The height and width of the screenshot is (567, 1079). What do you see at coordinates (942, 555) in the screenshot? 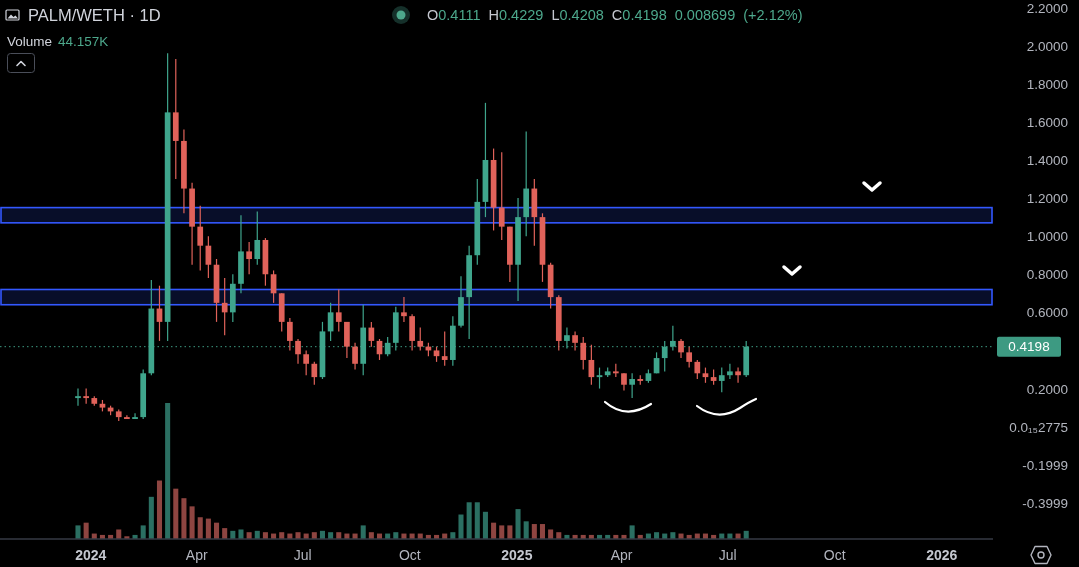
I see `x-tick-label: 2026` at bounding box center [942, 555].